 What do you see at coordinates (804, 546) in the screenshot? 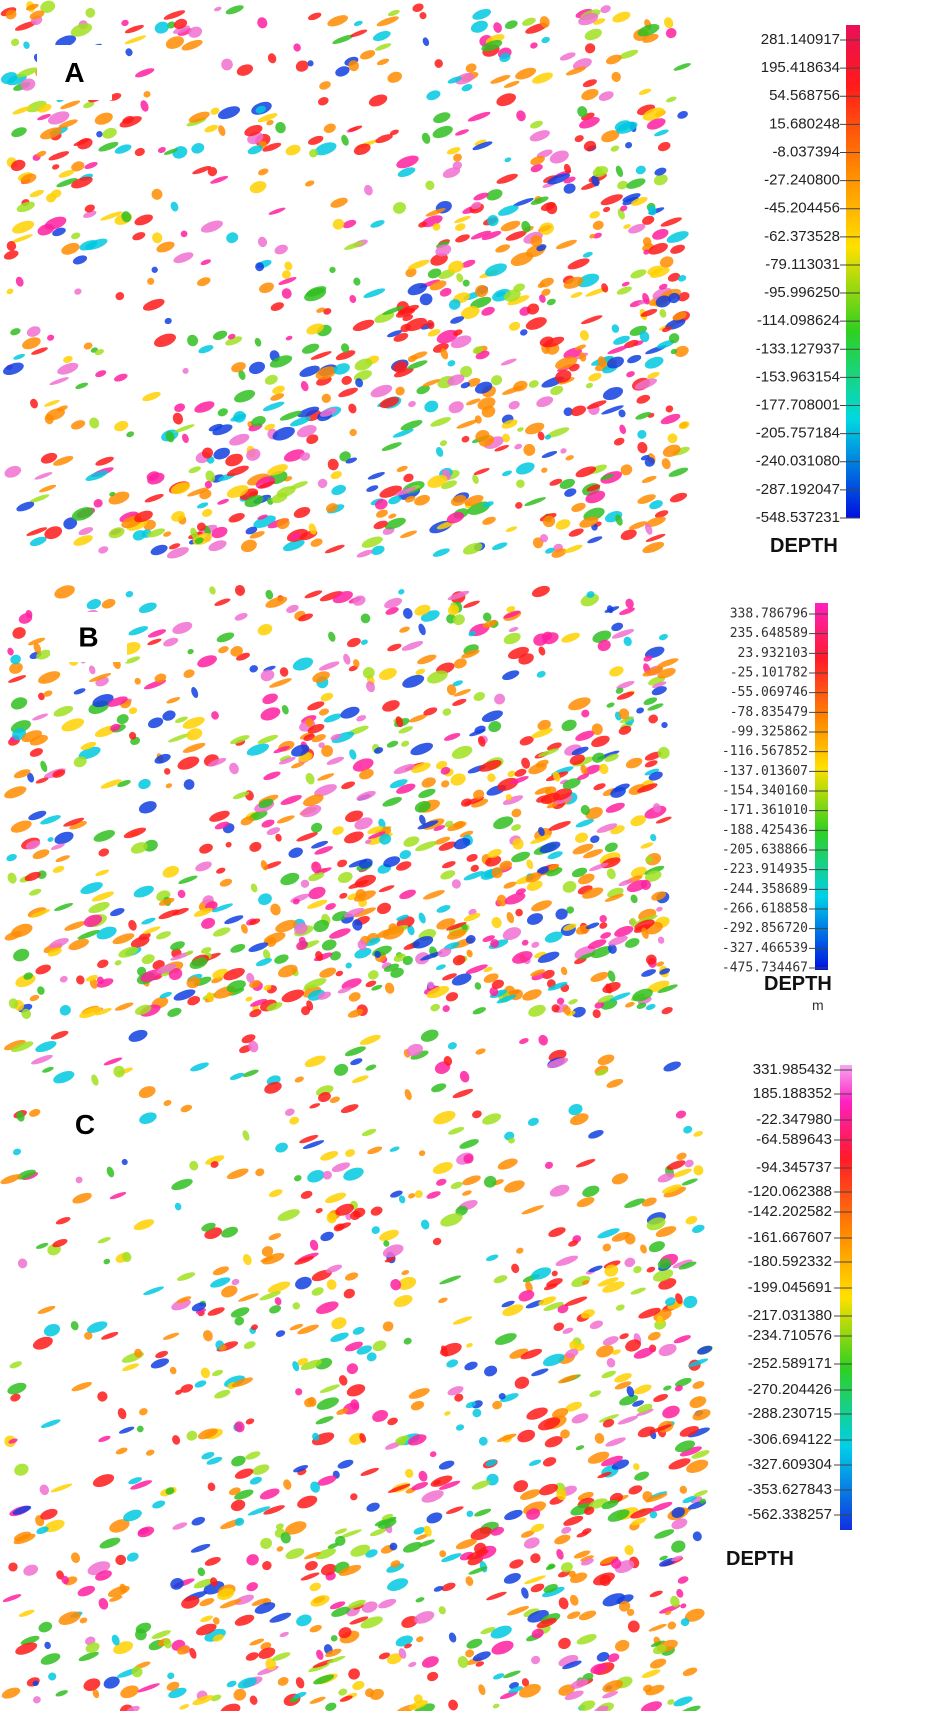
I see `colorbar-title: DEPTH` at bounding box center [804, 546].